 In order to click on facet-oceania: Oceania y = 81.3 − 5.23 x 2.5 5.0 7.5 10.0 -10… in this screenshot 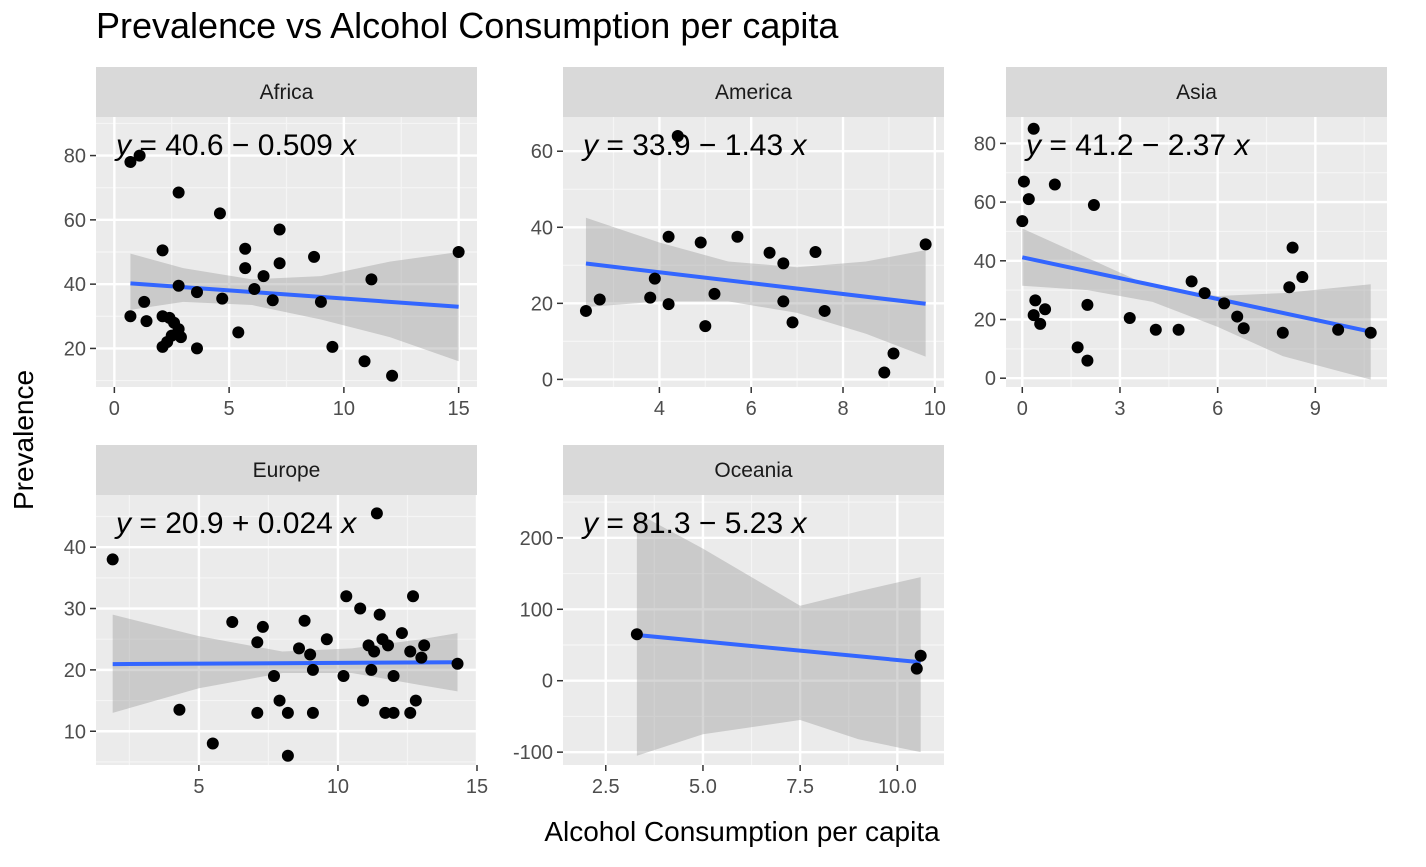, I will do `click(728, 621)`.